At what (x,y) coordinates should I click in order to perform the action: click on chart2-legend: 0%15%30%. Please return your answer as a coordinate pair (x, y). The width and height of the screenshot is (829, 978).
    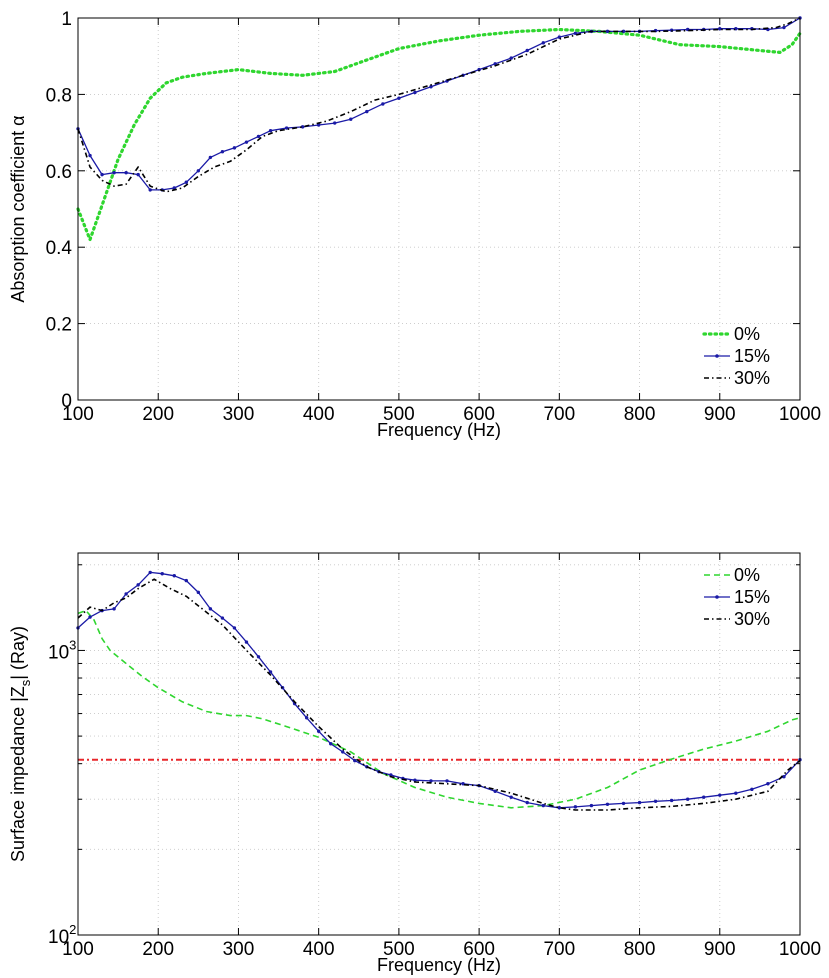
    Looking at the image, I should click on (737, 597).